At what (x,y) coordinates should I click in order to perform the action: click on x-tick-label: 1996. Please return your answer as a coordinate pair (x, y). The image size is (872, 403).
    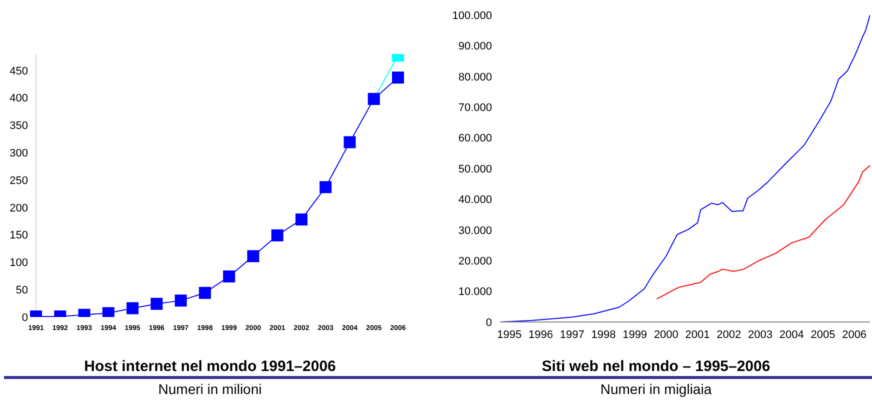
    Looking at the image, I should click on (541, 334).